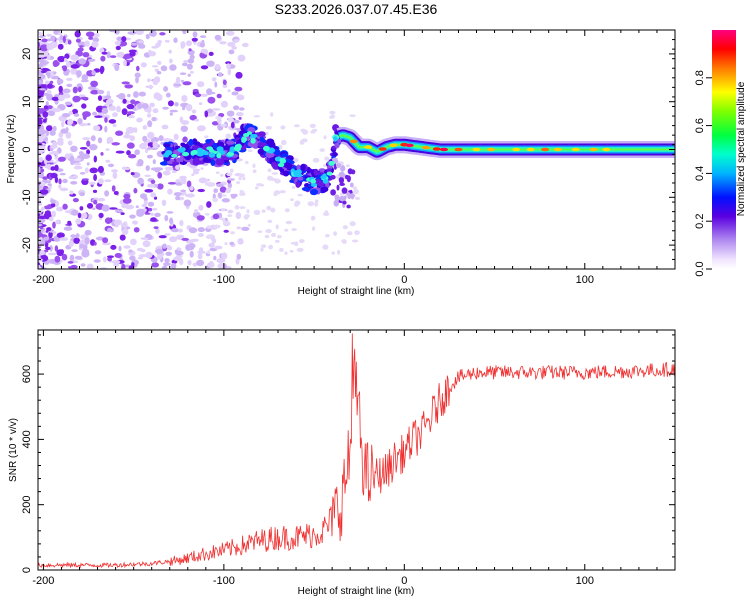  Describe the element at coordinates (27, 54) in the screenshot. I see `y-tick-label: 20` at that location.